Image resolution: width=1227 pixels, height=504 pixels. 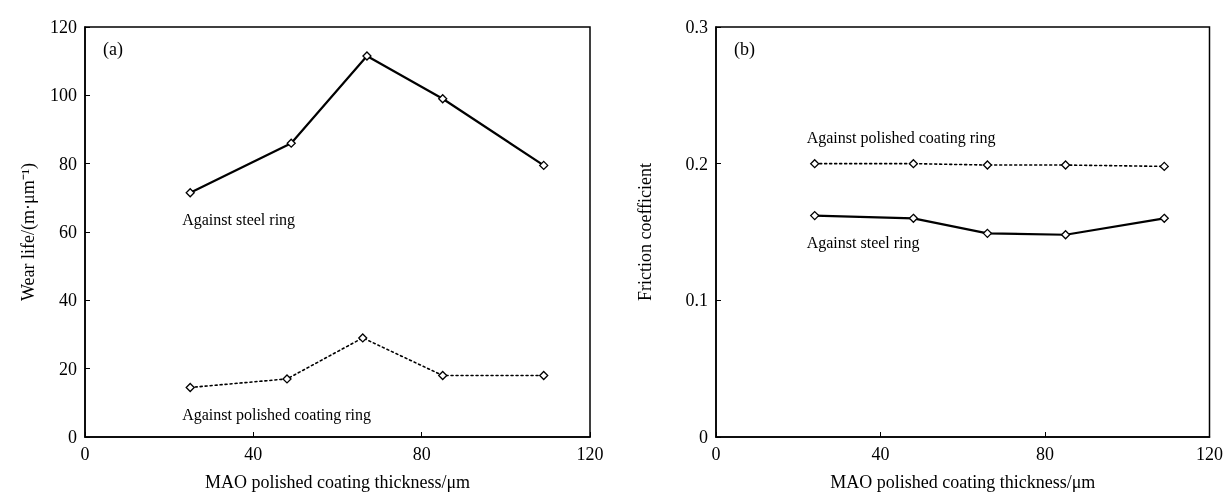 I want to click on y-tick-label: 40, so click(x=68, y=300).